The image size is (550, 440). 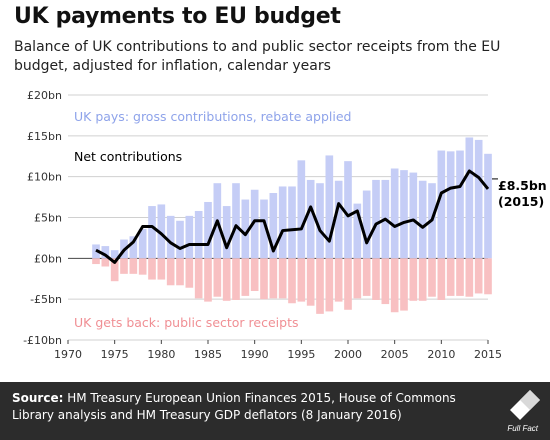 What do you see at coordinates (522, 185) in the screenshot?
I see `end-value-label: £8.5bn` at bounding box center [522, 185].